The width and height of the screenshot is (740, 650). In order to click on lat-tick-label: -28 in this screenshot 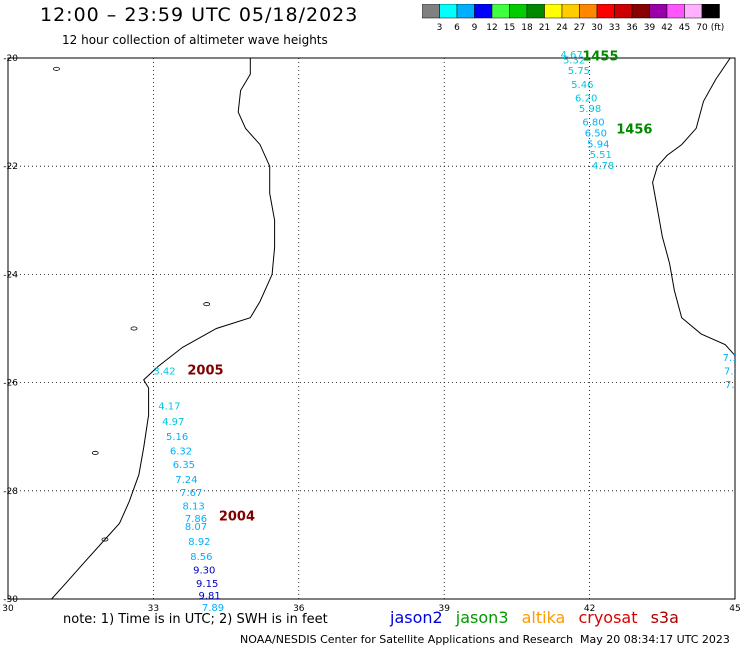, I will do `click(10, 492)`.